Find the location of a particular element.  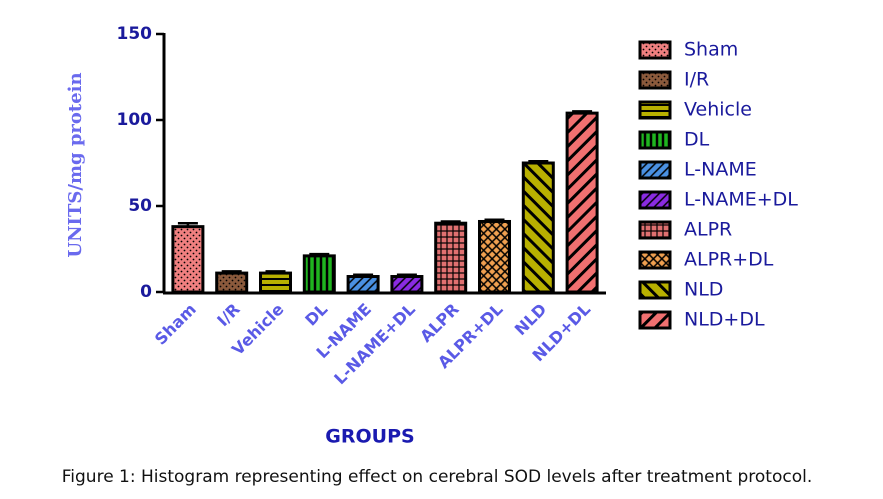

y-tick-label: 150 is located at coordinates (135, 34).